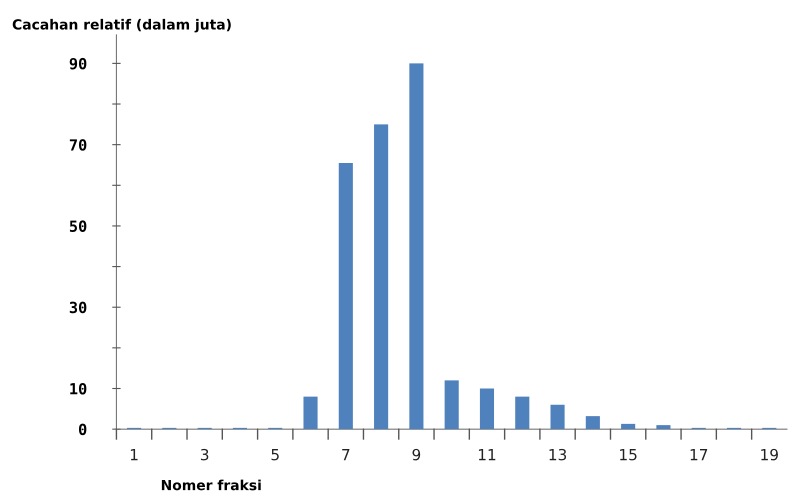  I want to click on x-tick-label: 19, so click(769, 454).